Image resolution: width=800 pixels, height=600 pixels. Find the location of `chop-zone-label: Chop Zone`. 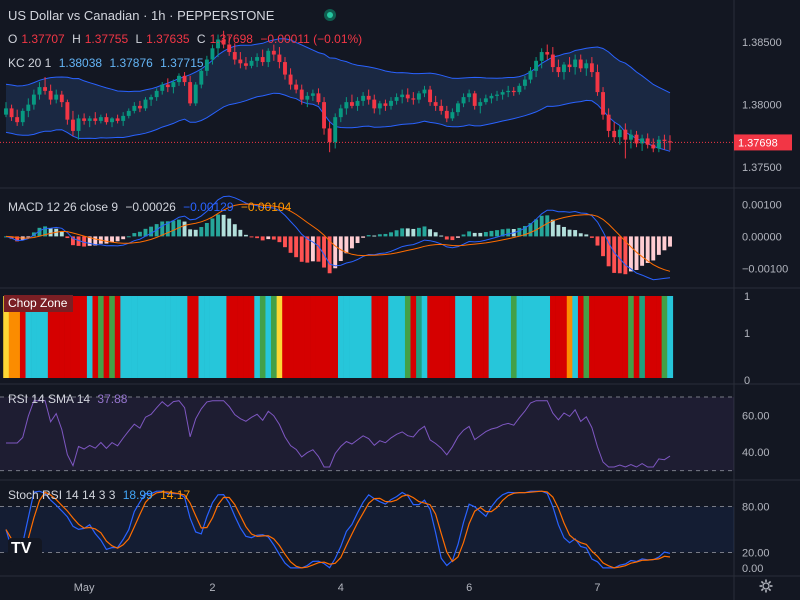

chop-zone-label: Chop Zone is located at coordinates (39, 303).